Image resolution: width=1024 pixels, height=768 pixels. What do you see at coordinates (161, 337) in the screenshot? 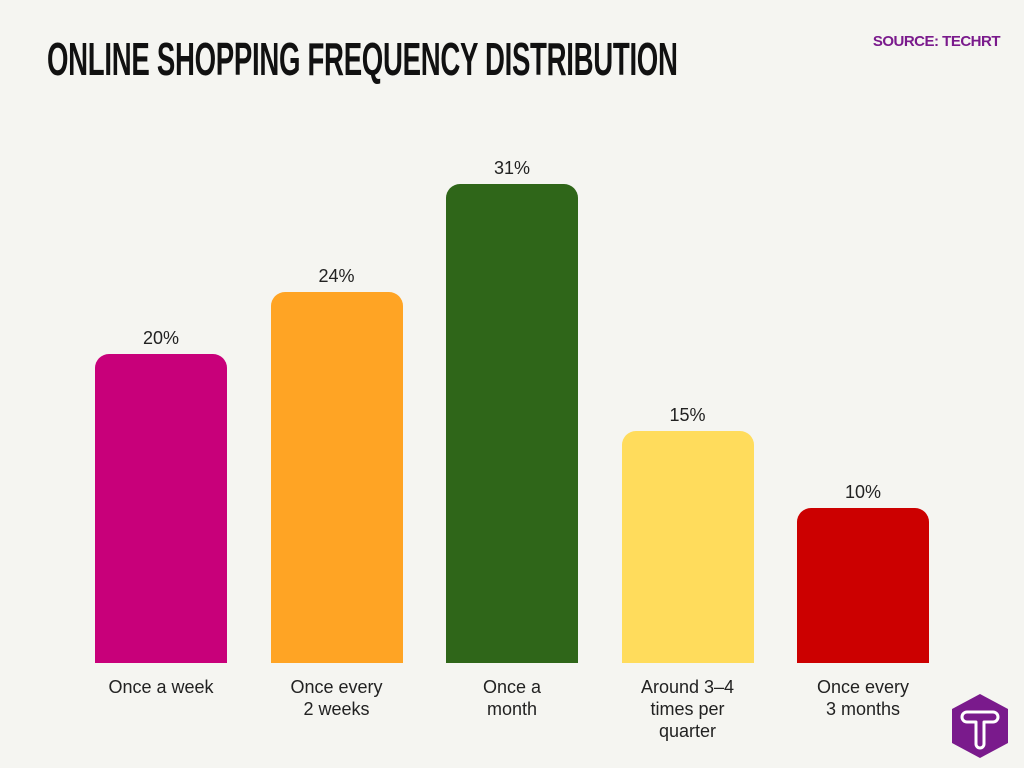
I see `data-label: 20%` at bounding box center [161, 337].